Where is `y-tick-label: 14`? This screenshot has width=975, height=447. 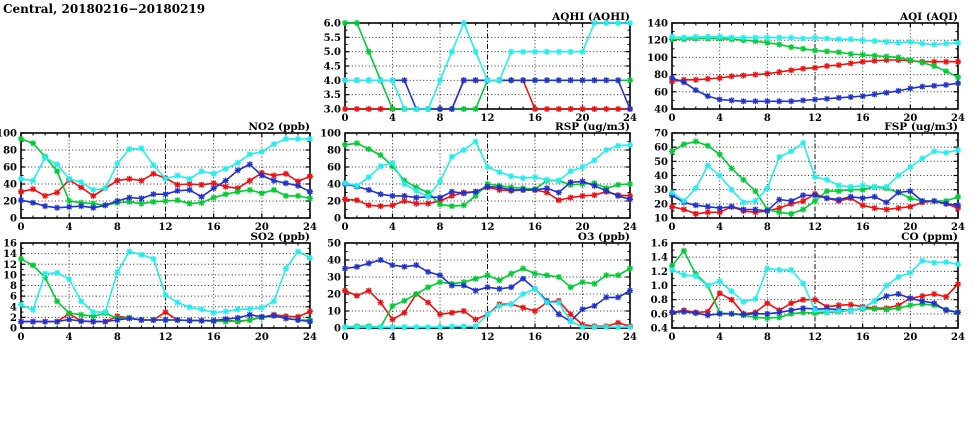 y-tick-label: 14 is located at coordinates (10, 254).